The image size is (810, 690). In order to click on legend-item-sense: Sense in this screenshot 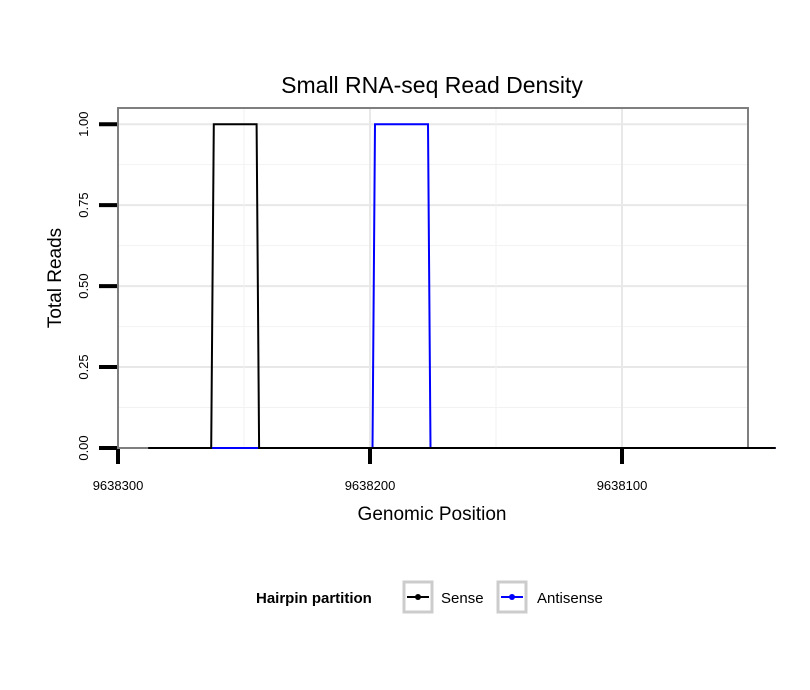, I will do `click(443, 597)`.